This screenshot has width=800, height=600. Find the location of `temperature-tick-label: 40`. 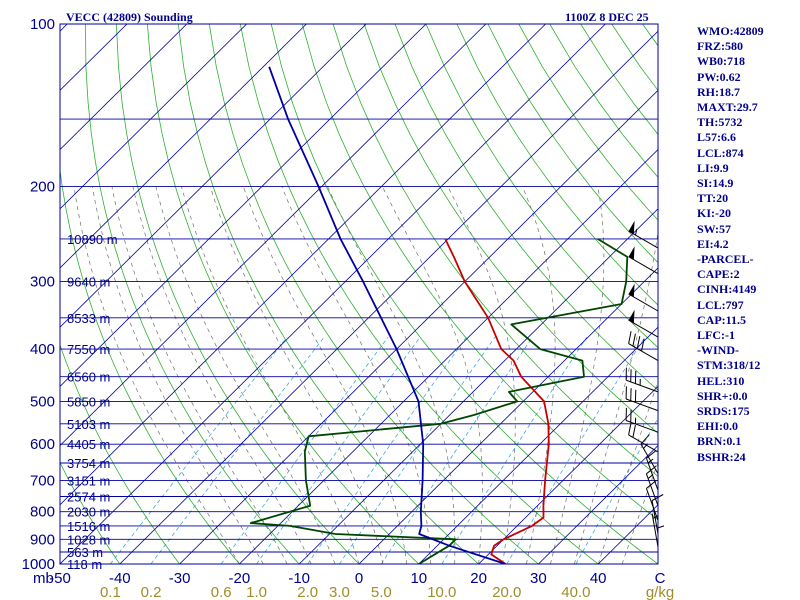

temperature-tick-label: 40 is located at coordinates (598, 578).